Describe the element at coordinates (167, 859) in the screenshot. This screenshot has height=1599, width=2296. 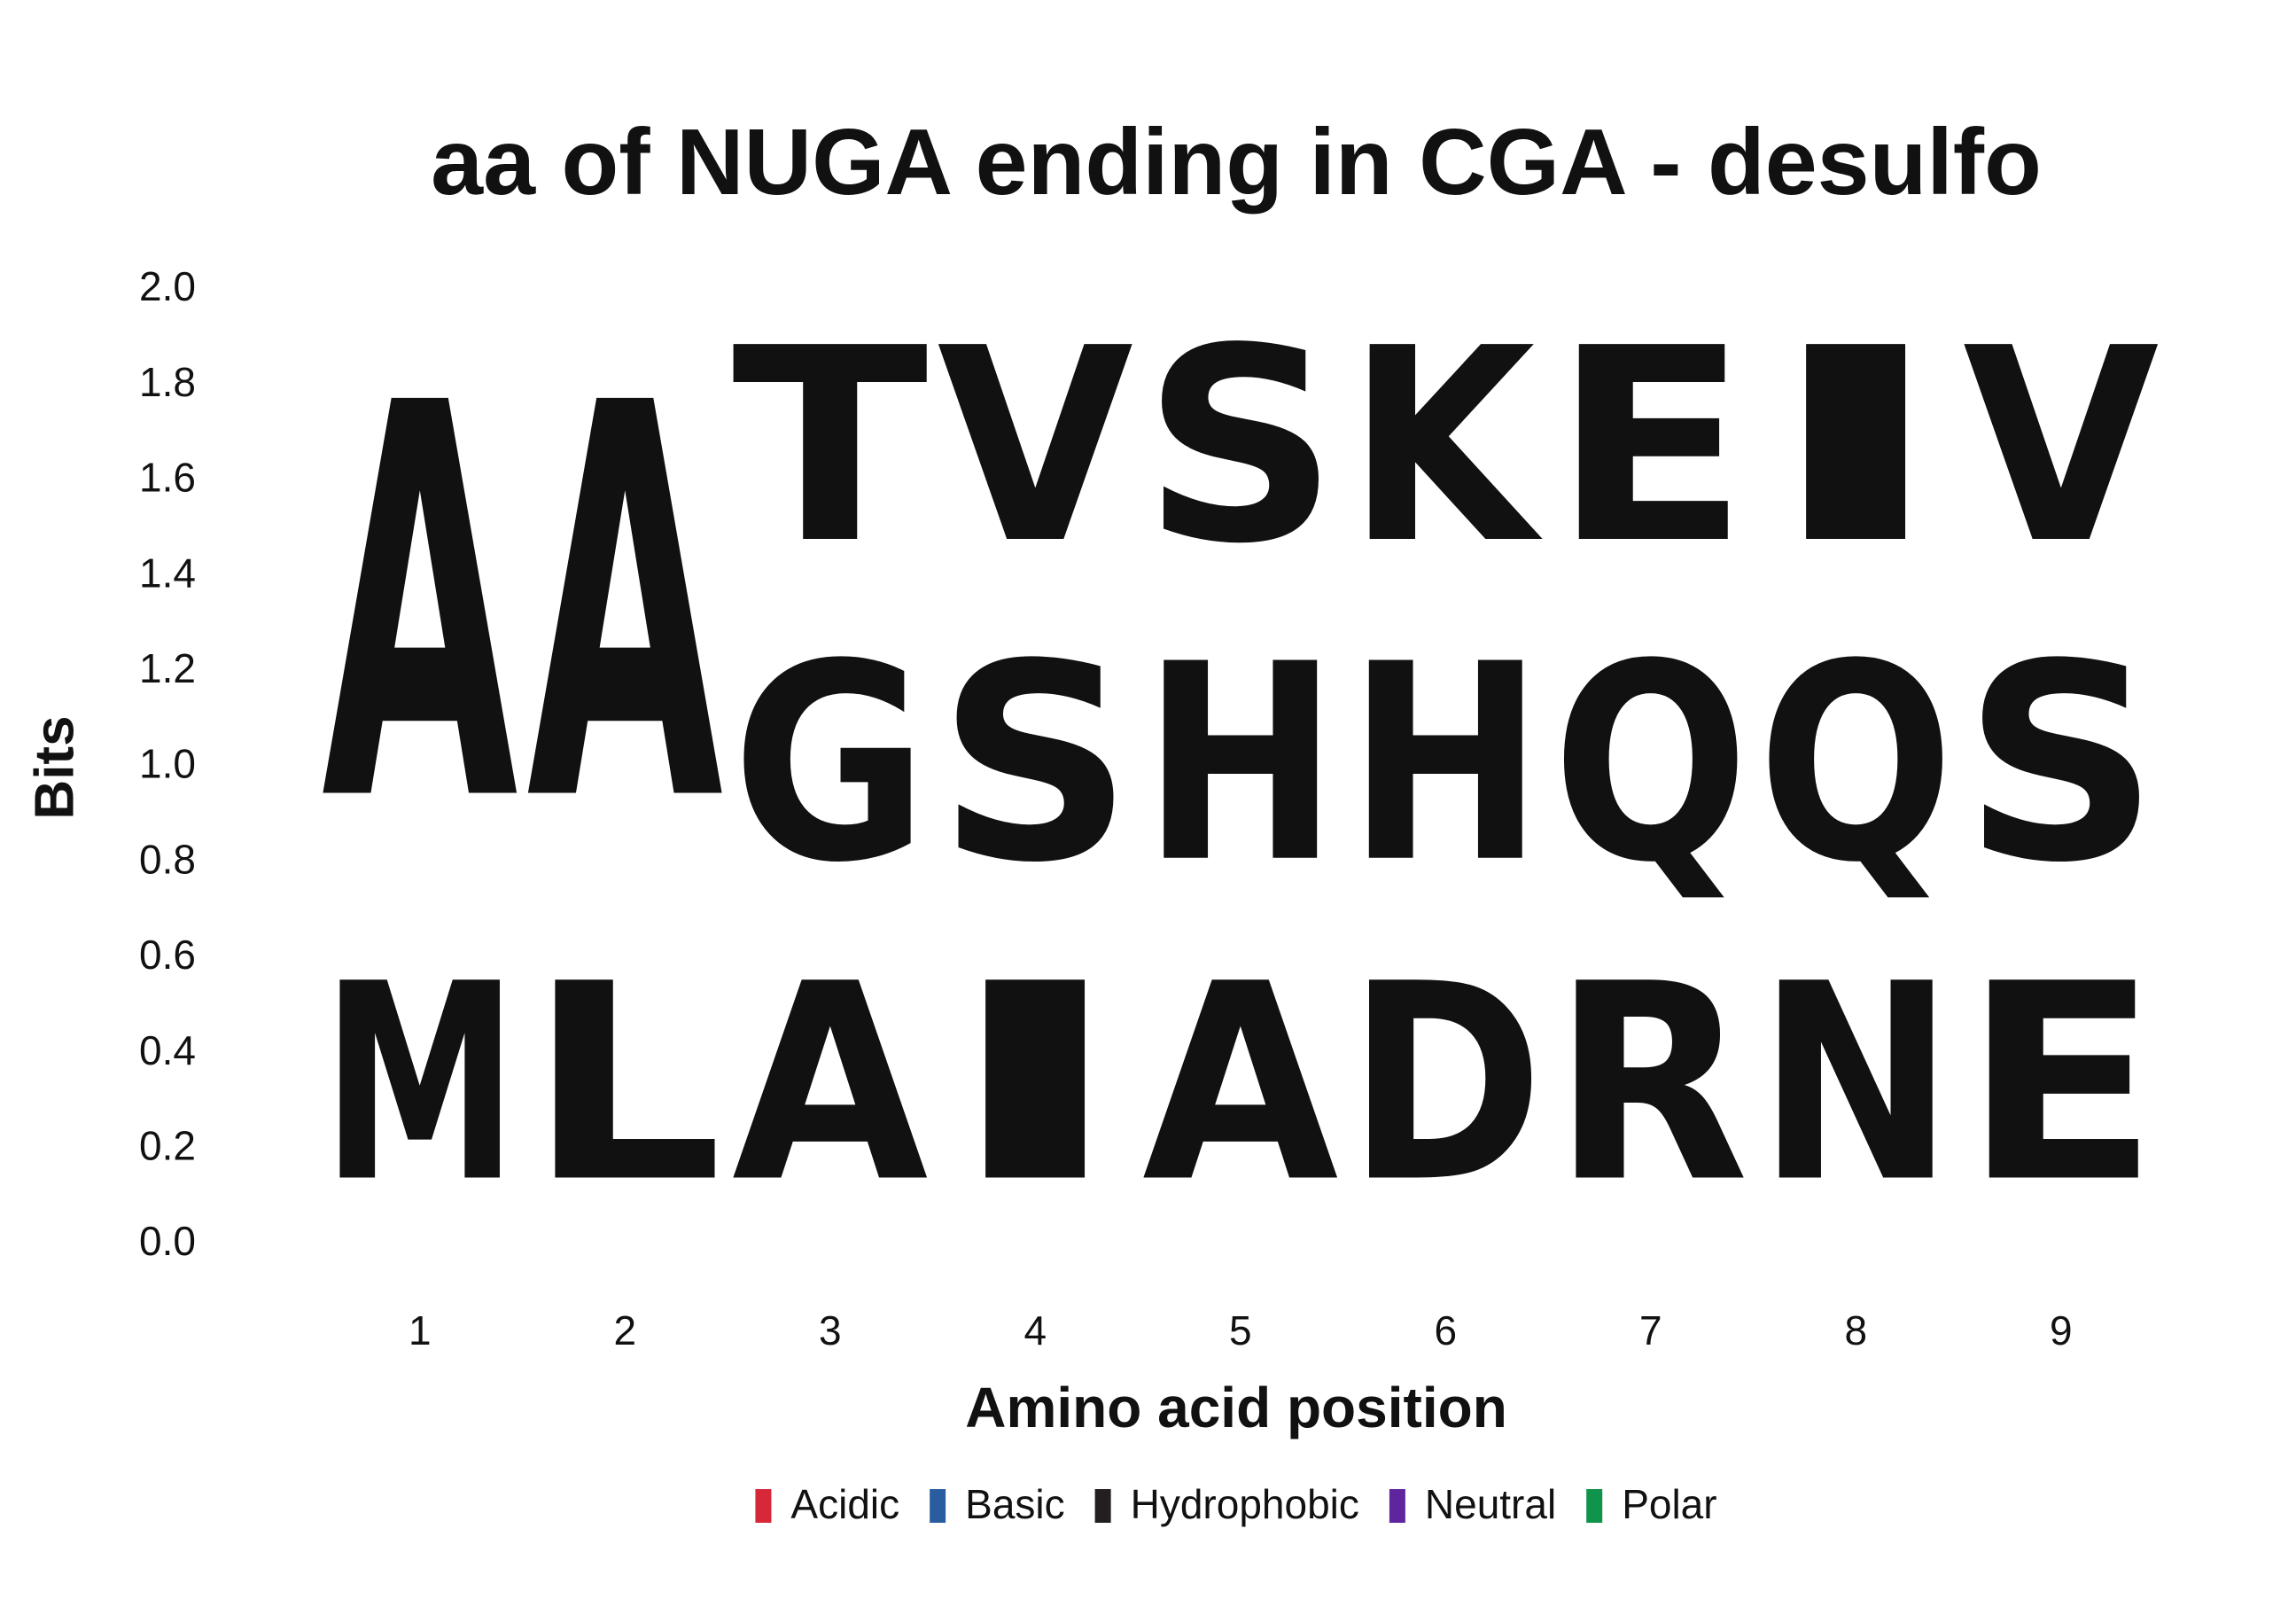
I see `y-tick-label: 0.8` at that location.